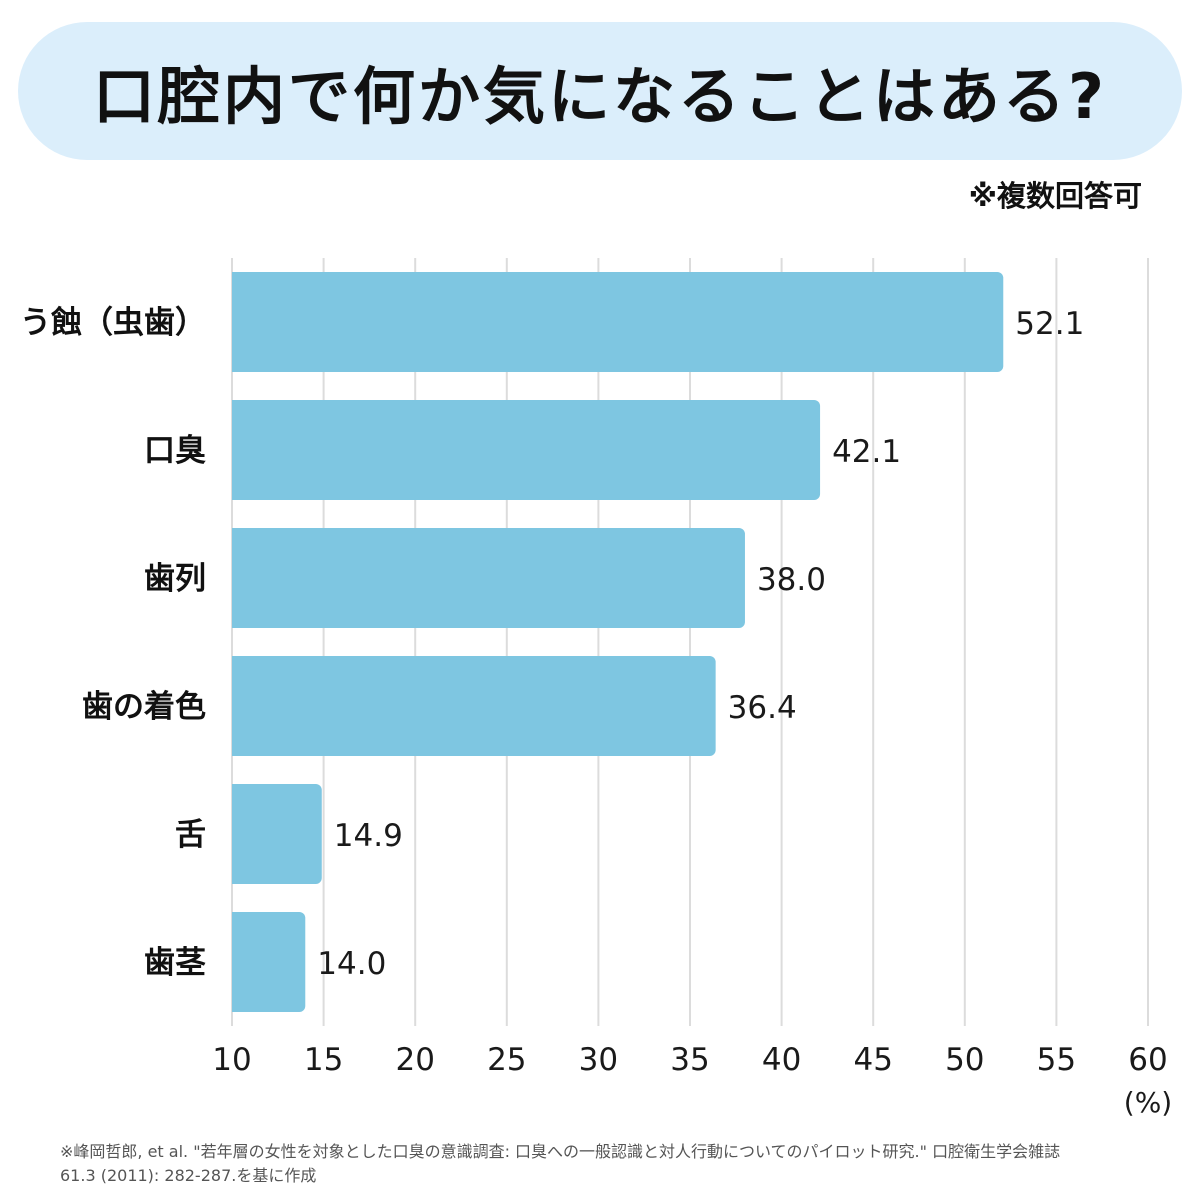 The image size is (1200, 1200). I want to click on footnote-line-2: 61.3 (2011): 282-287.を基に作成, so click(188, 1175).